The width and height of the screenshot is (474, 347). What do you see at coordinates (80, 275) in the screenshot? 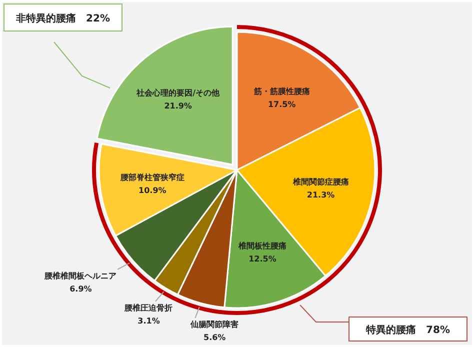
I see `slice-label: 腰椎椎間板ヘルニア` at bounding box center [80, 275].